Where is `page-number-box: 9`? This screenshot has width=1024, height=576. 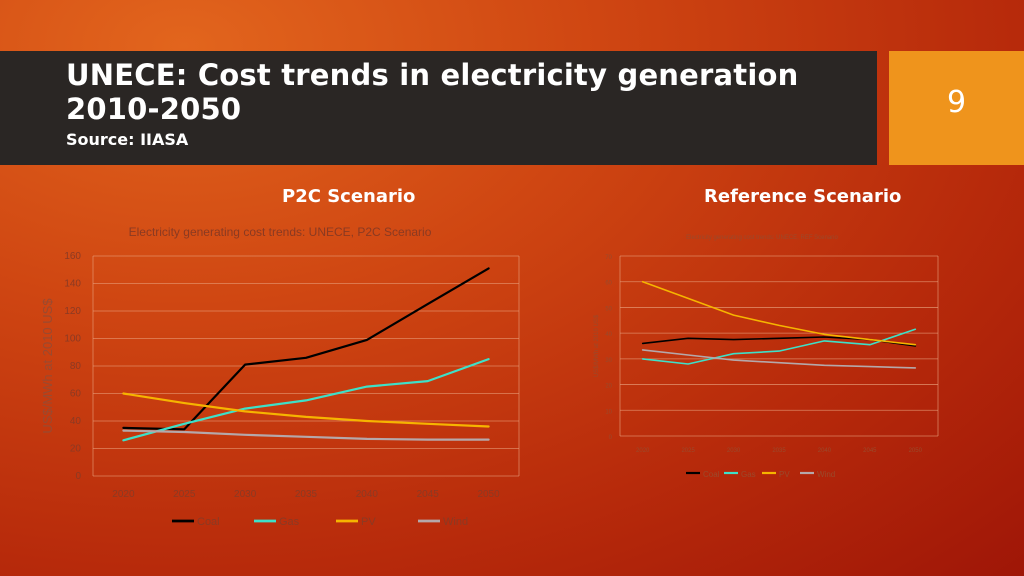 page-number-box: 9 is located at coordinates (956, 108).